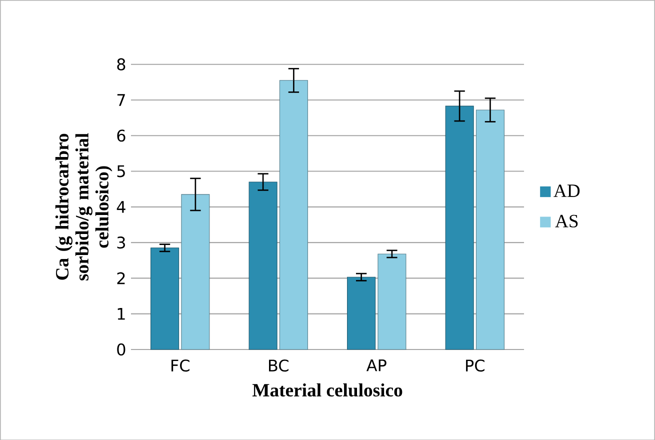 This screenshot has width=655, height=440. What do you see at coordinates (121, 242) in the screenshot?
I see `y-tick-label: 3` at bounding box center [121, 242].